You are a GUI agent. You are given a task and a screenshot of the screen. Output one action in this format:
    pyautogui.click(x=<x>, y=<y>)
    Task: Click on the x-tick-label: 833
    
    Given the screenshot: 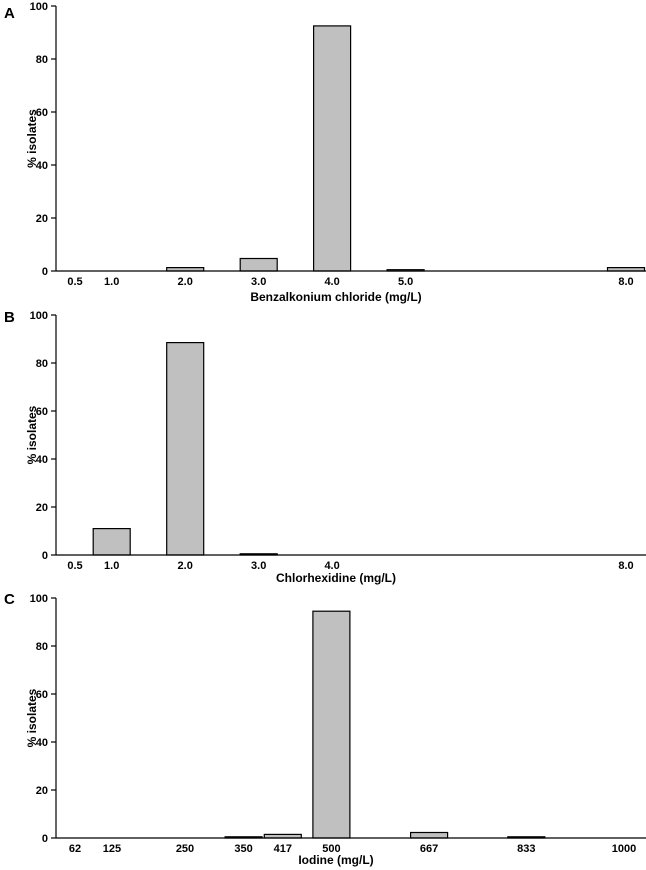 What is the action you would take?
    pyautogui.click(x=526, y=849)
    